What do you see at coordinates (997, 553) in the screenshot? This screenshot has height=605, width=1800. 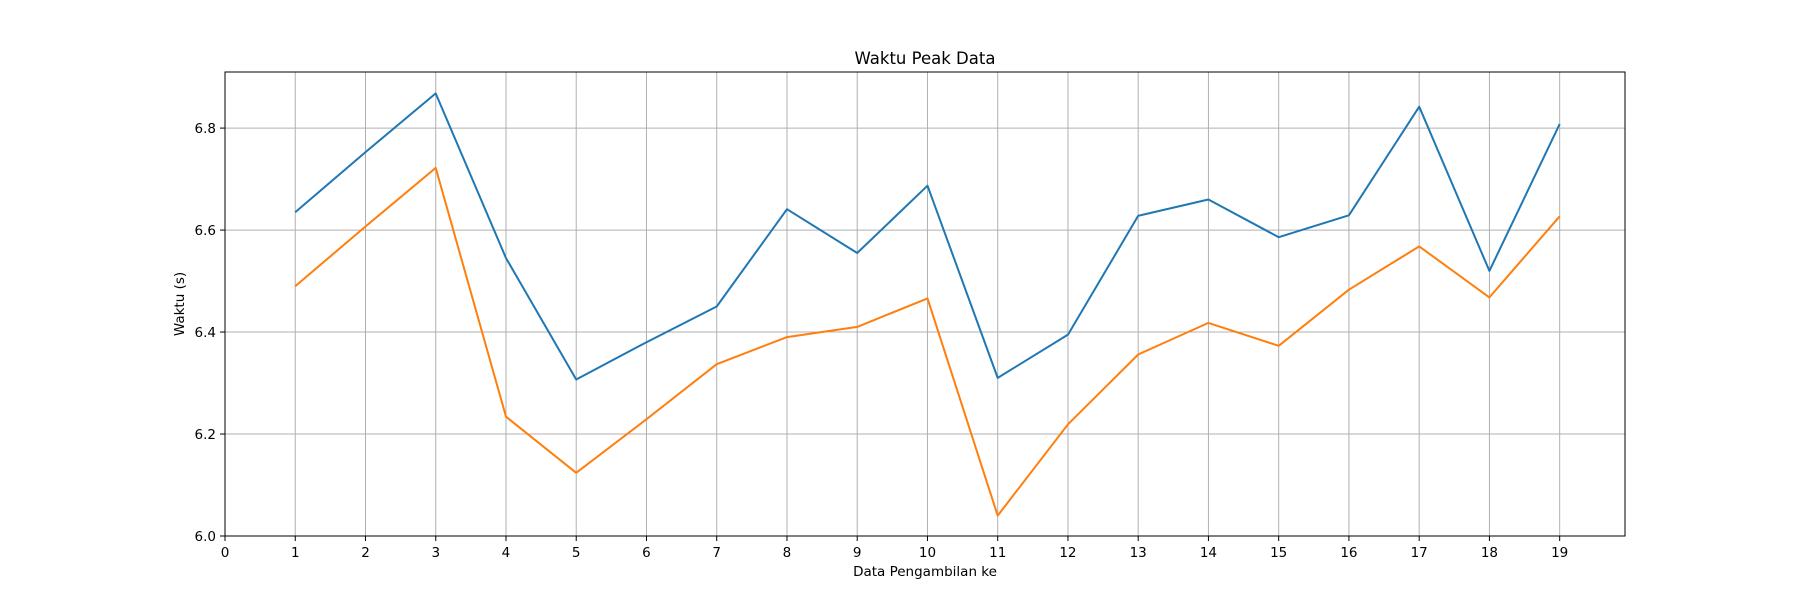 I see `x-tick-label: 11` at bounding box center [997, 553].